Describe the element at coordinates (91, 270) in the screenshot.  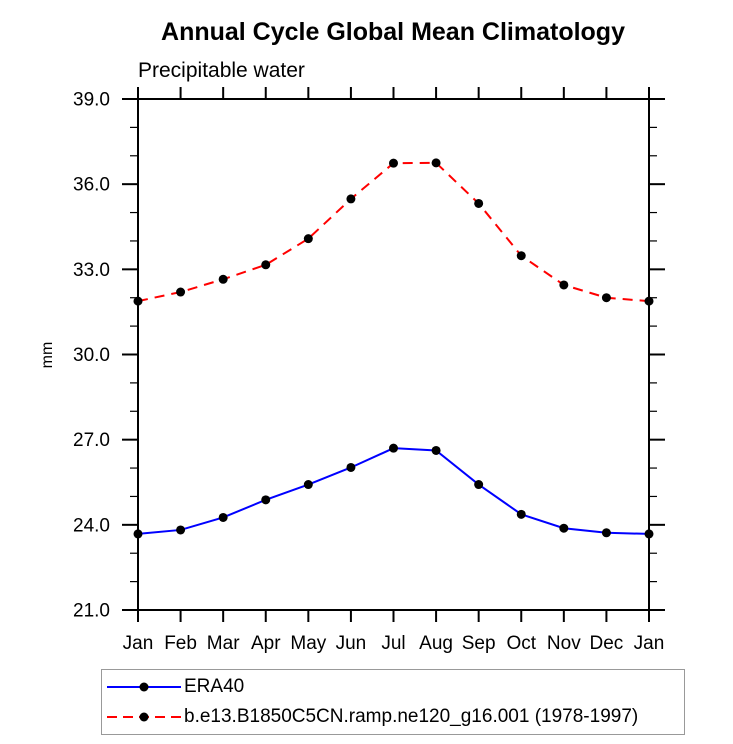
I see `y-tick-label: 33.0` at that location.